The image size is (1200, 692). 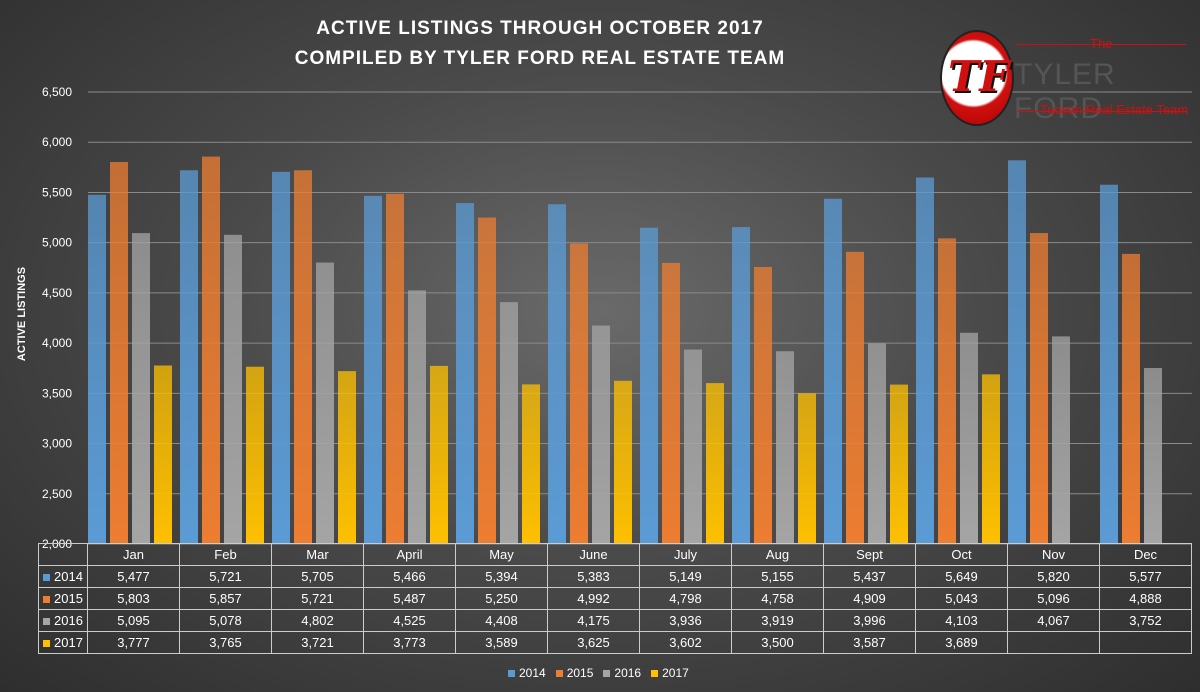 I want to click on bar-2014-may, so click(x=465, y=373).